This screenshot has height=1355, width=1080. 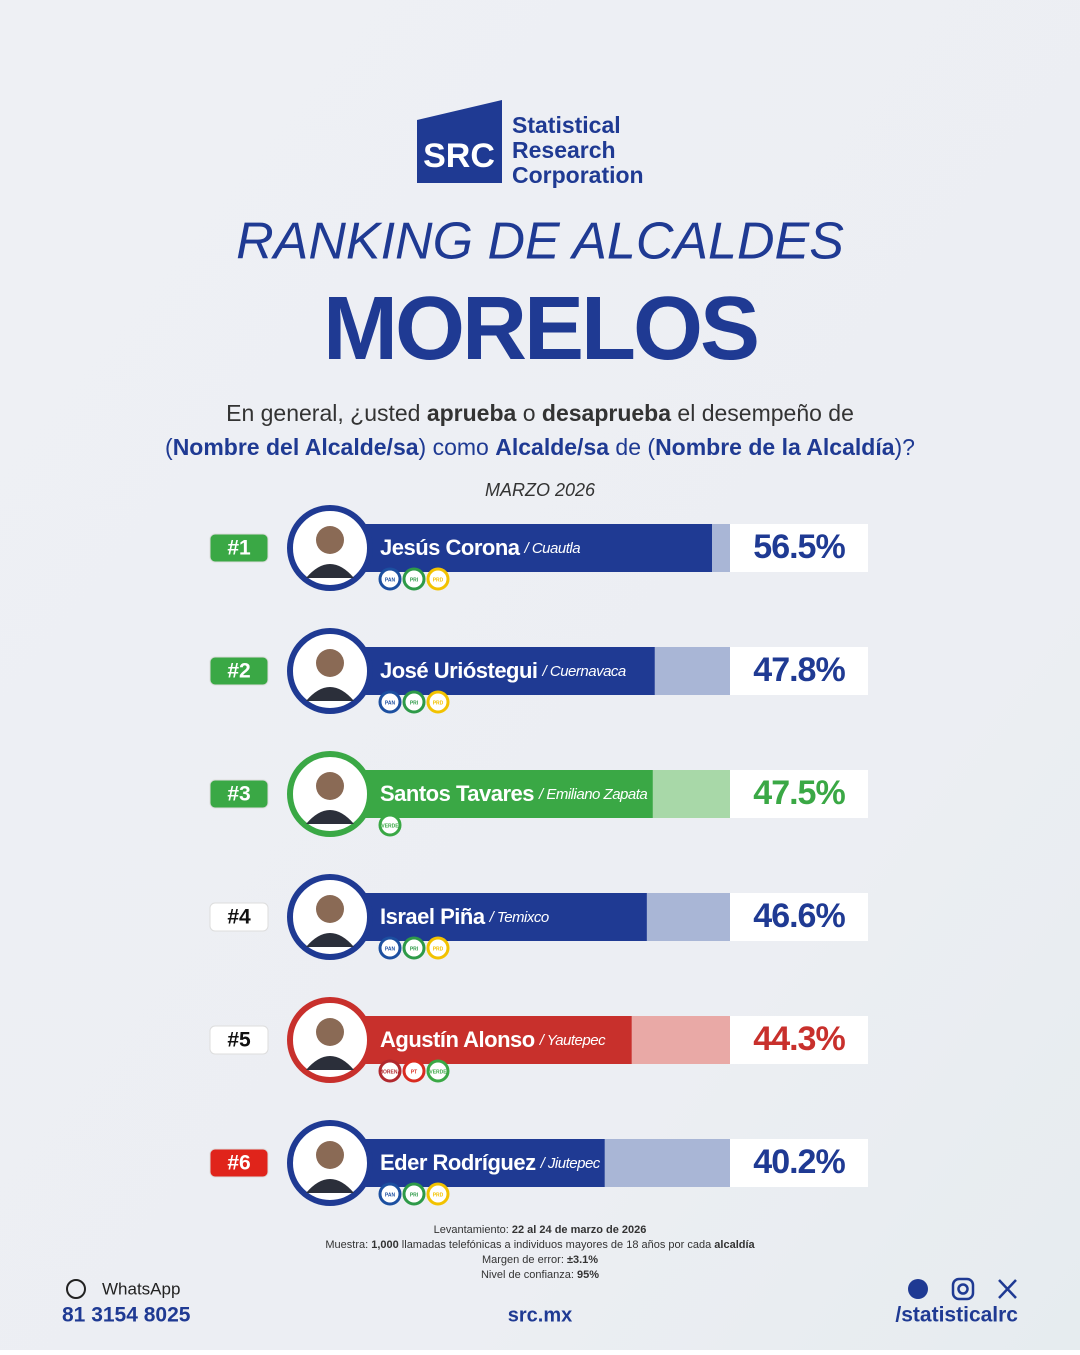 I want to click on text-segment: 95%, so click(x=588, y=1275).